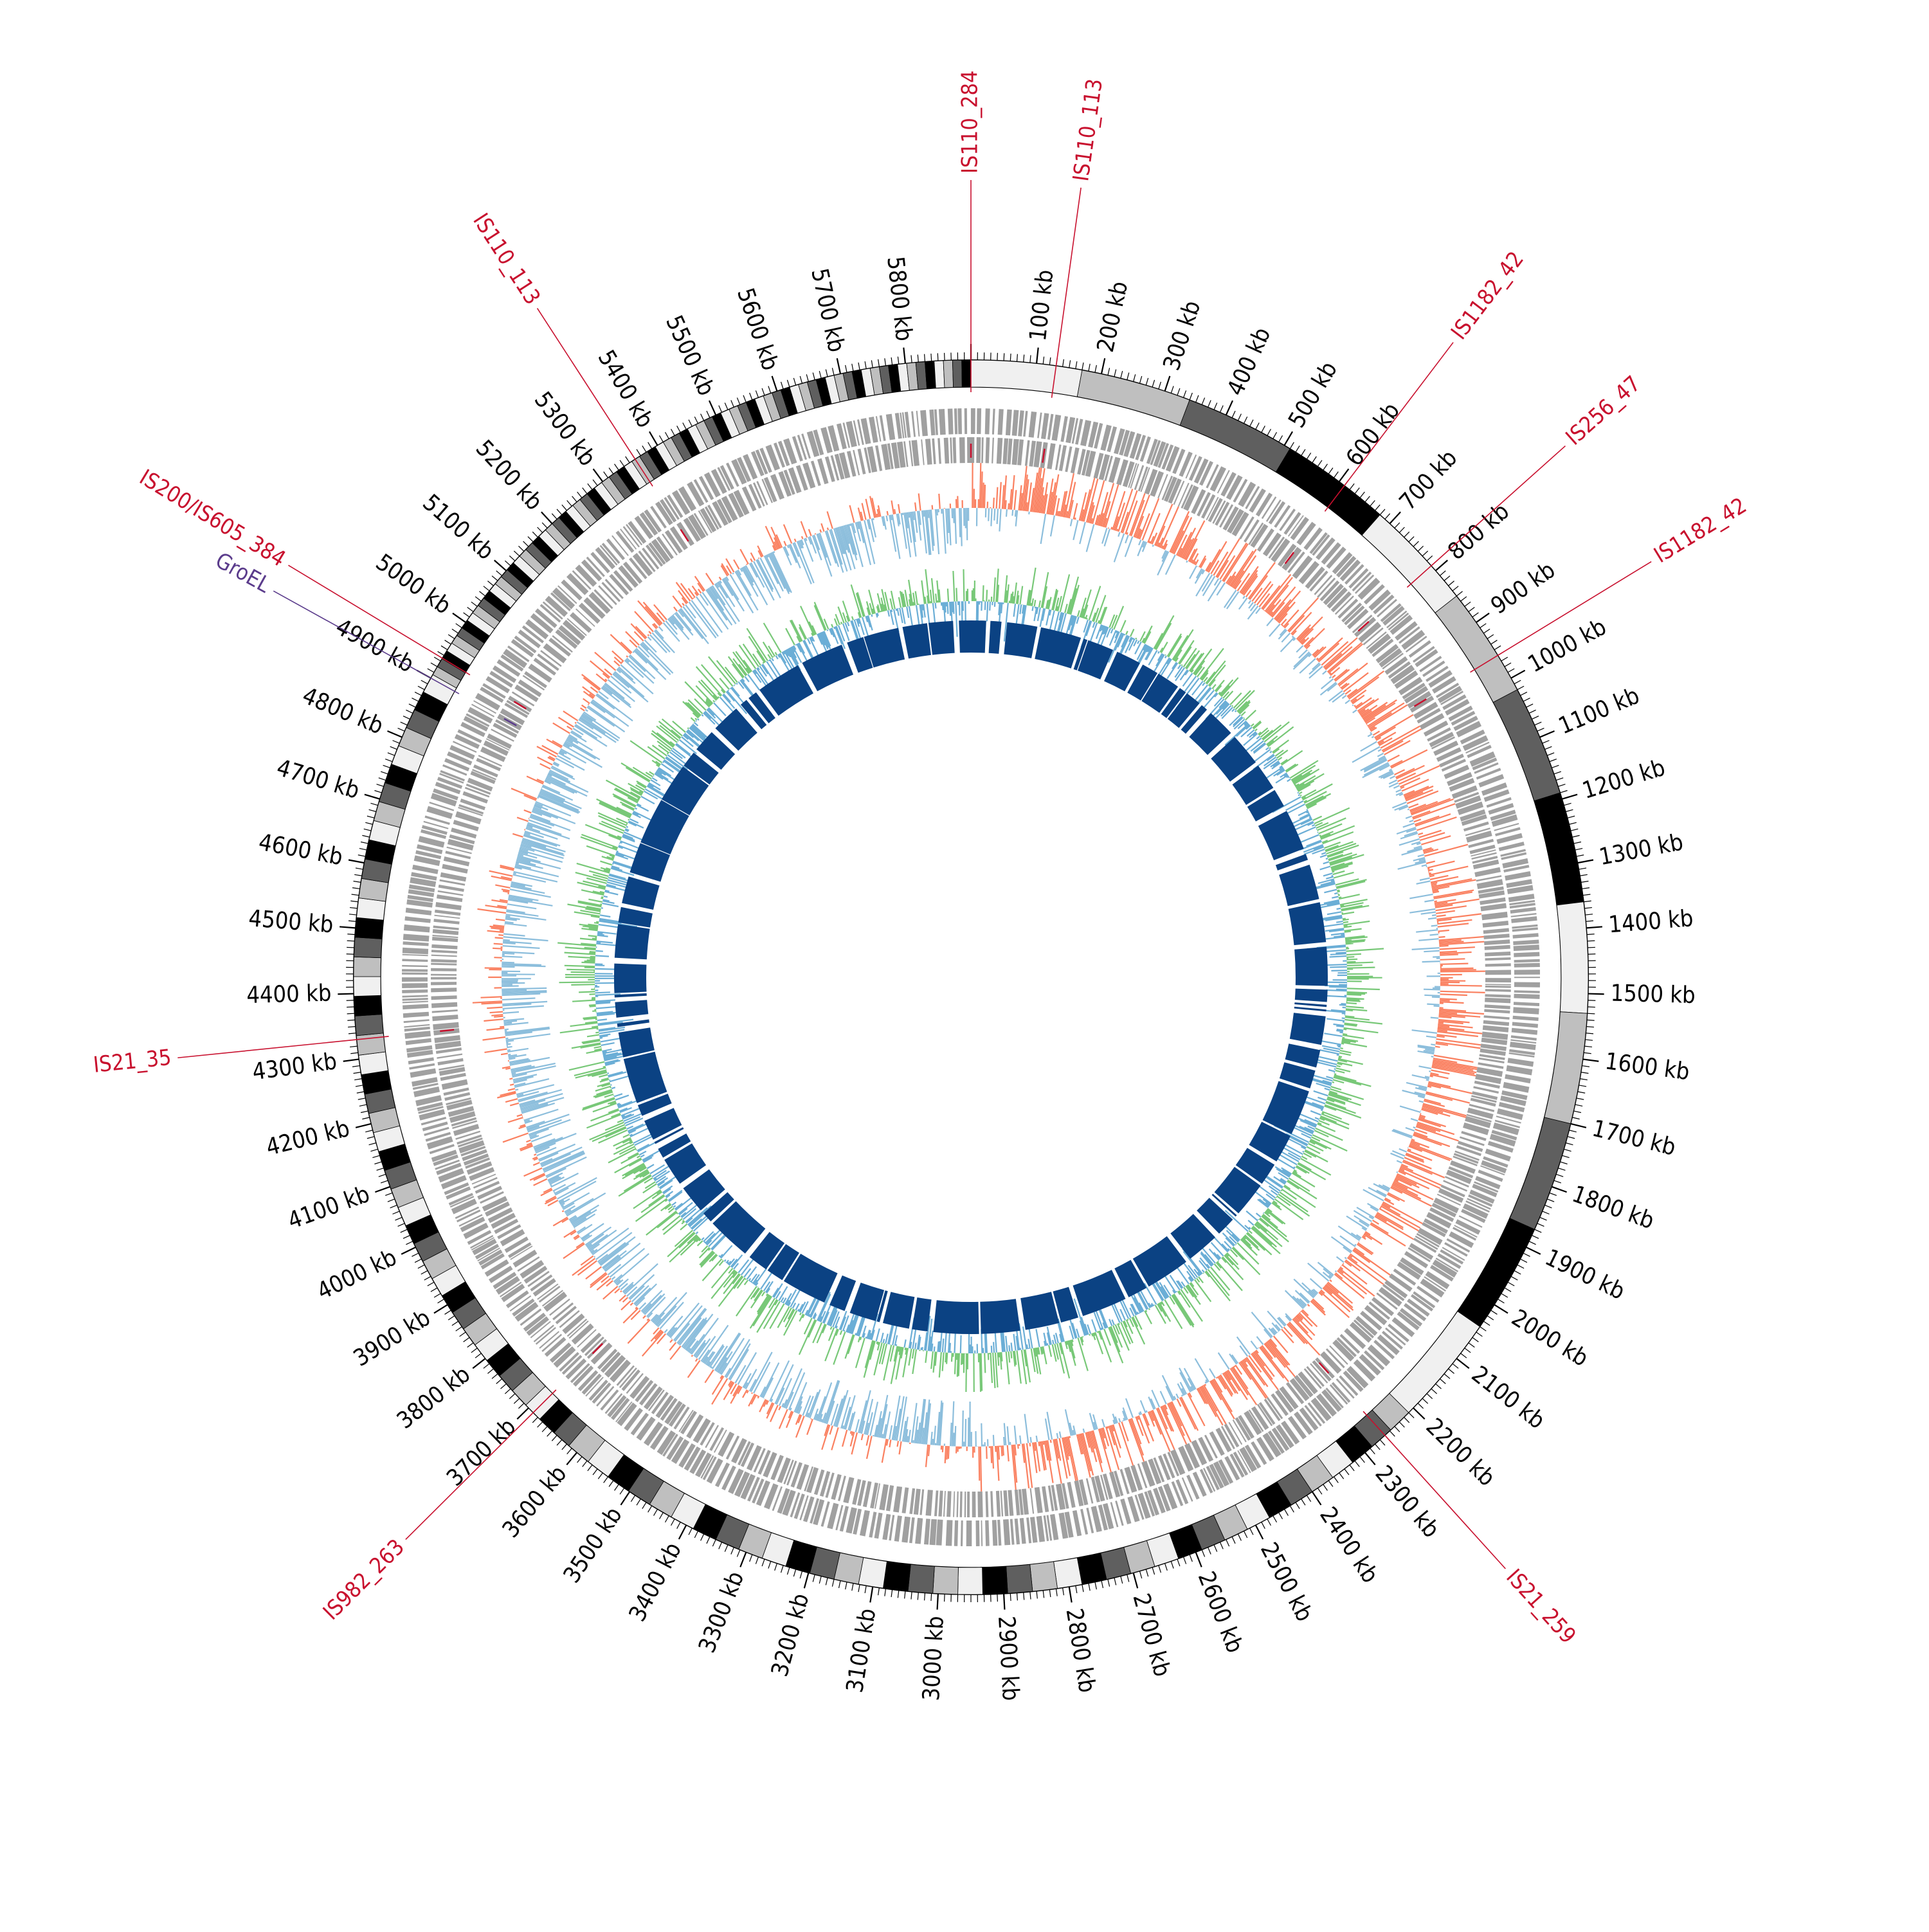  What do you see at coordinates (861, 1651) in the screenshot?
I see `position-label: 3100 kb` at bounding box center [861, 1651].